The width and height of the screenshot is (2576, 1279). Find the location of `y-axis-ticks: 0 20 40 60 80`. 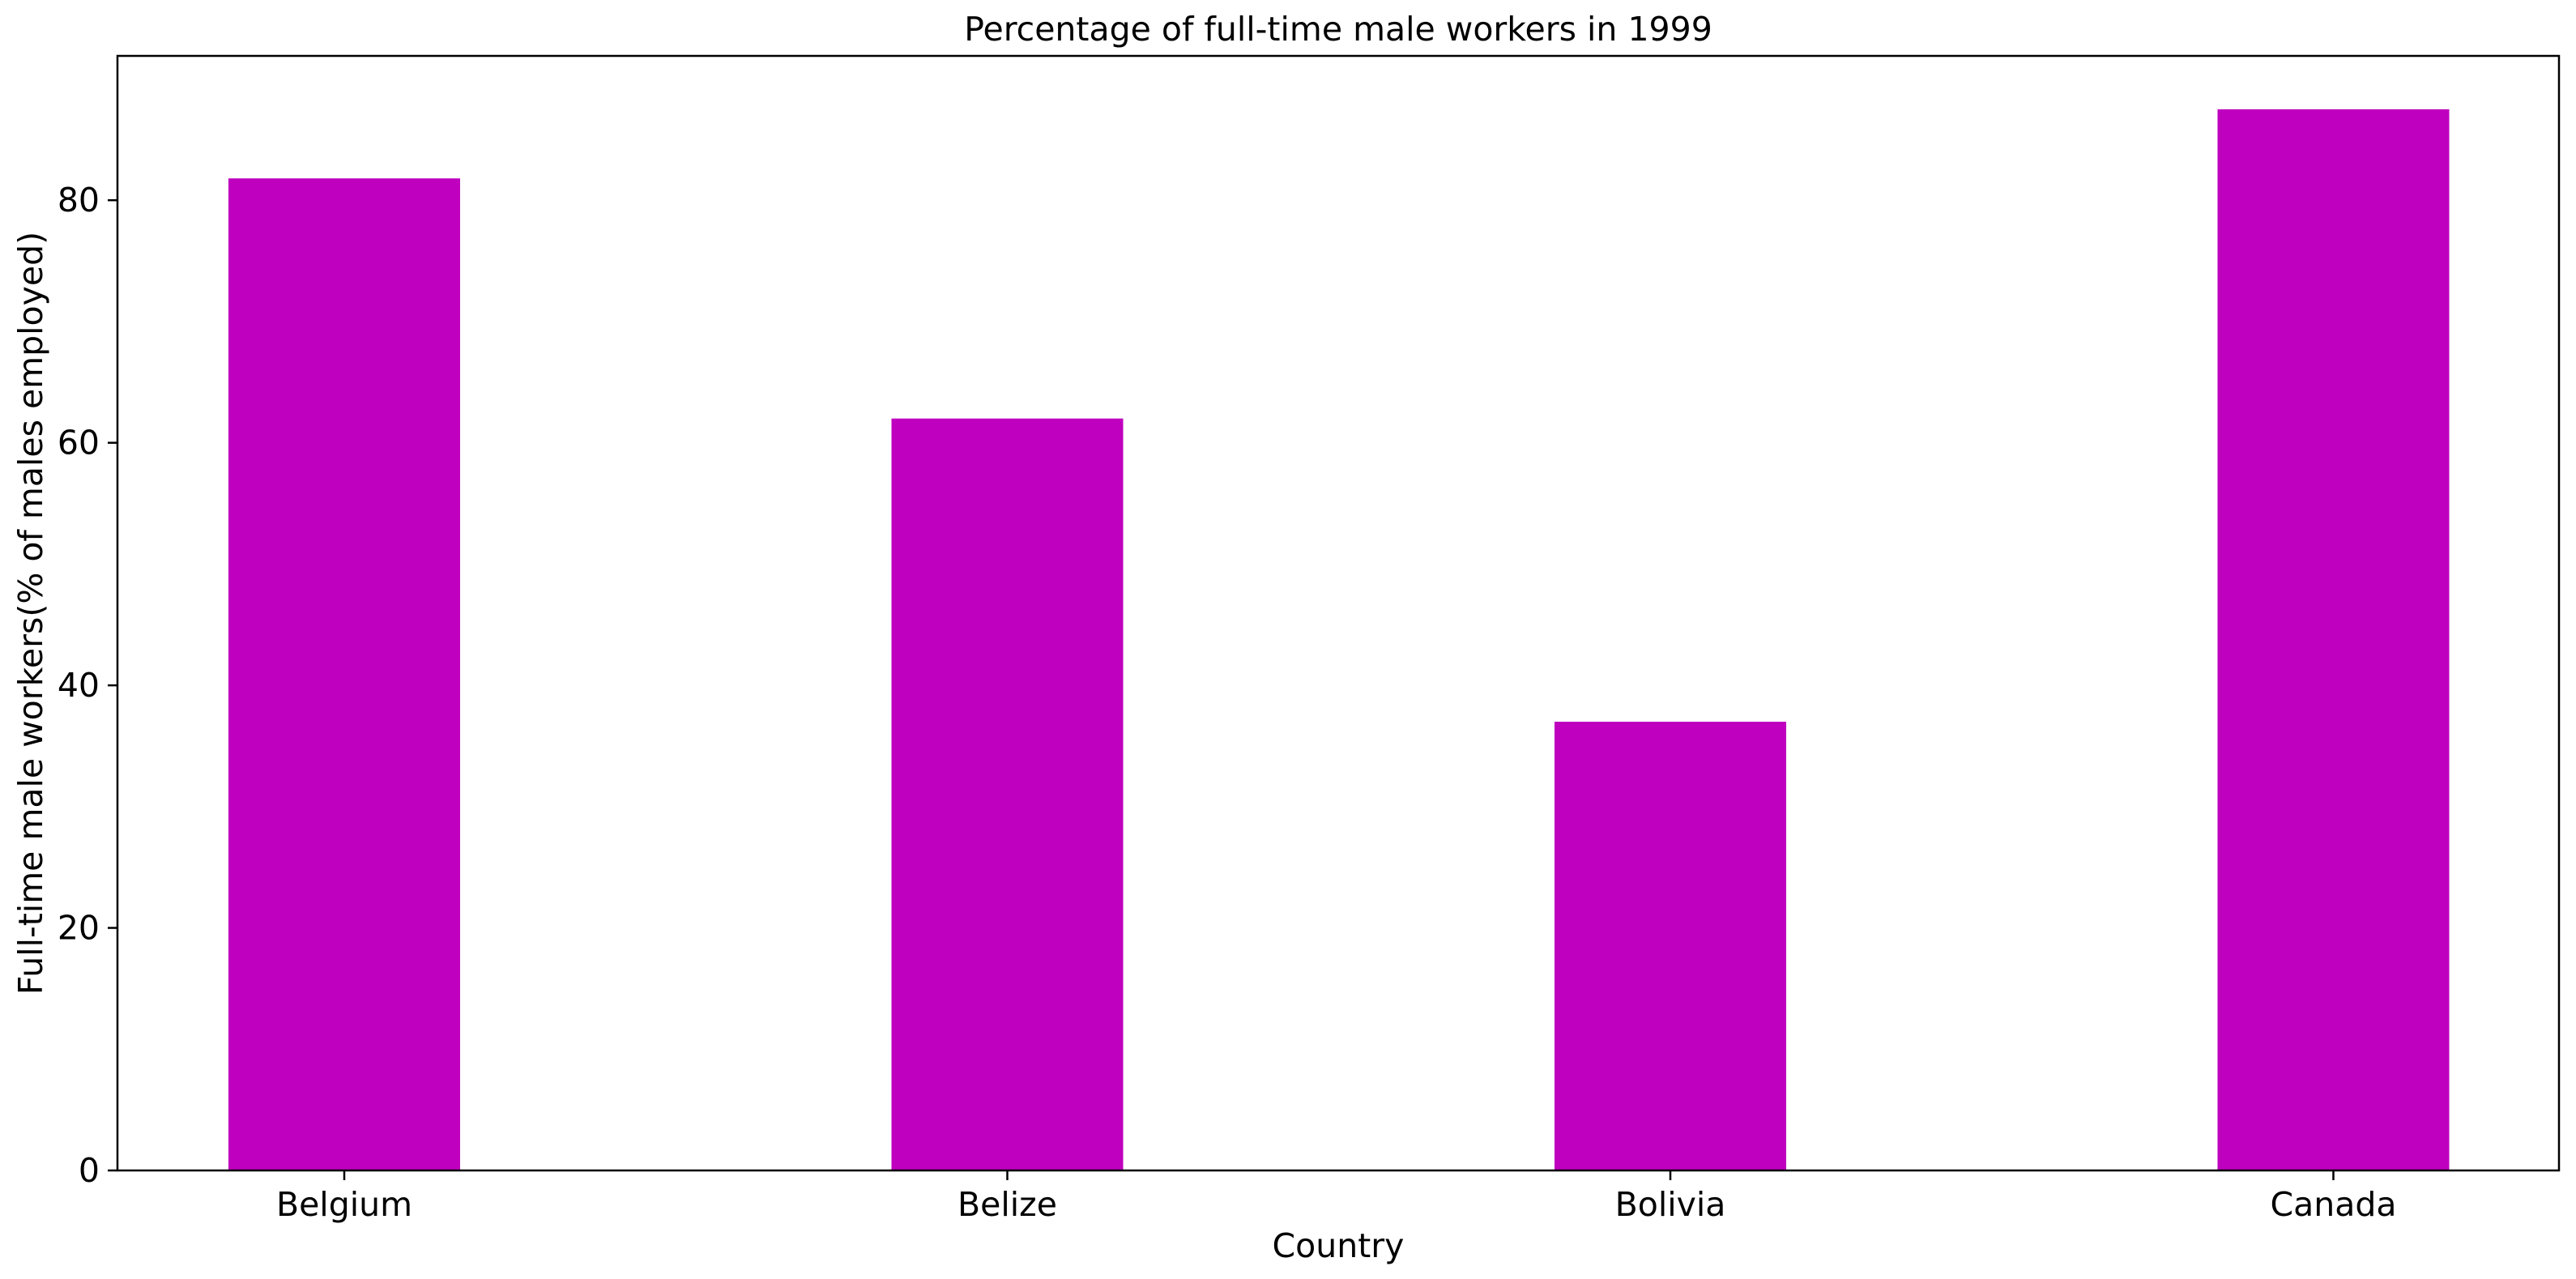

y-axis-ticks: 0 20 40 60 80 is located at coordinates (88, 685).